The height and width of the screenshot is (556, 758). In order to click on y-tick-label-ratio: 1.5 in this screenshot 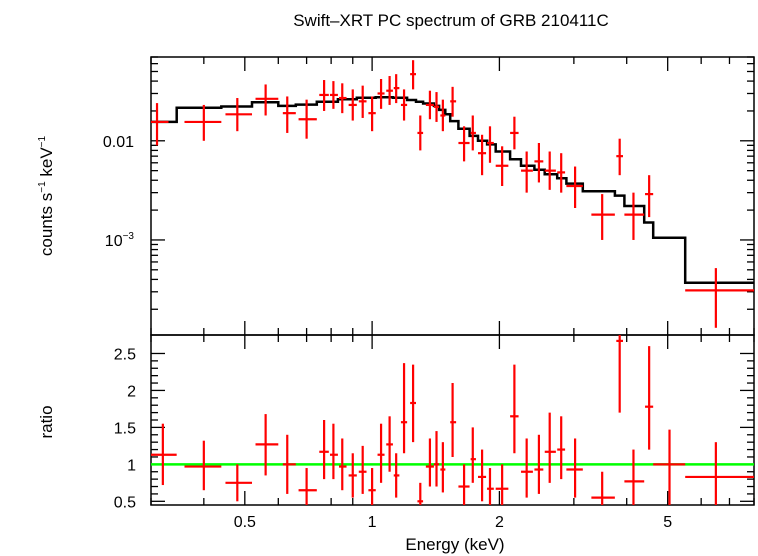, I will do `click(125, 428)`.